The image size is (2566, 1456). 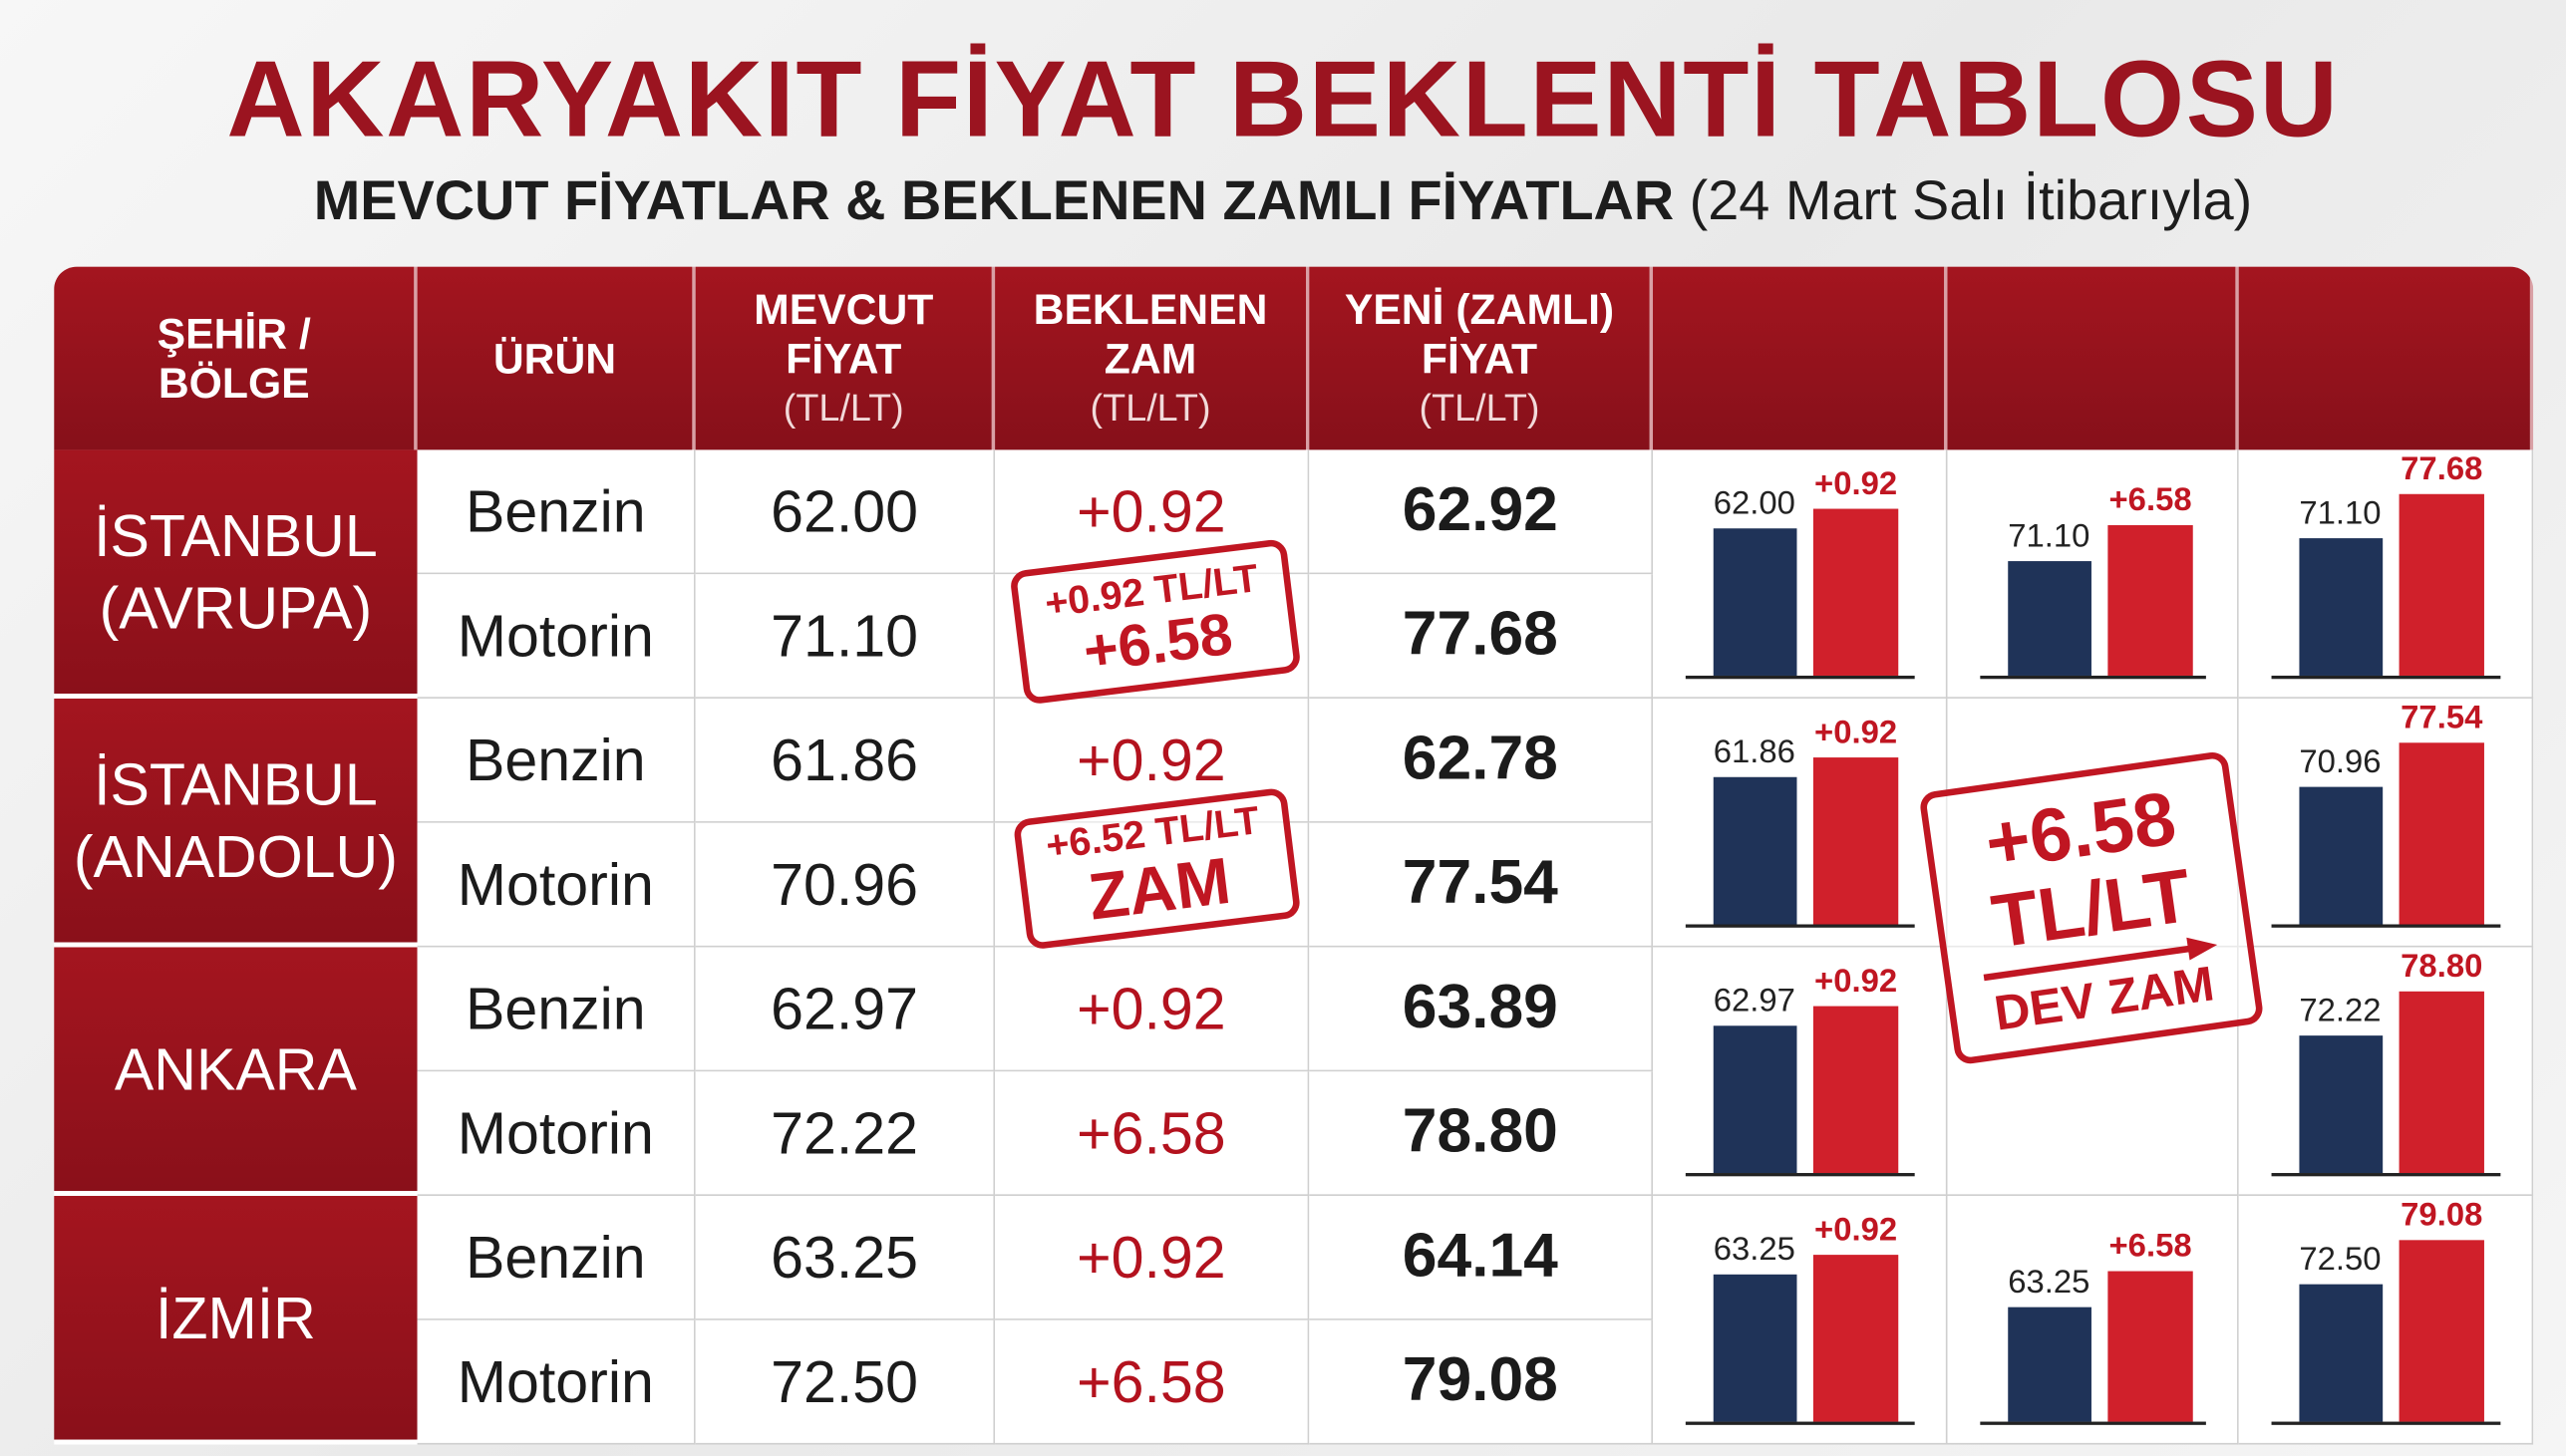 I want to click on stamp: +6.58 TL/LT DEV ZAM, so click(x=2092, y=907).